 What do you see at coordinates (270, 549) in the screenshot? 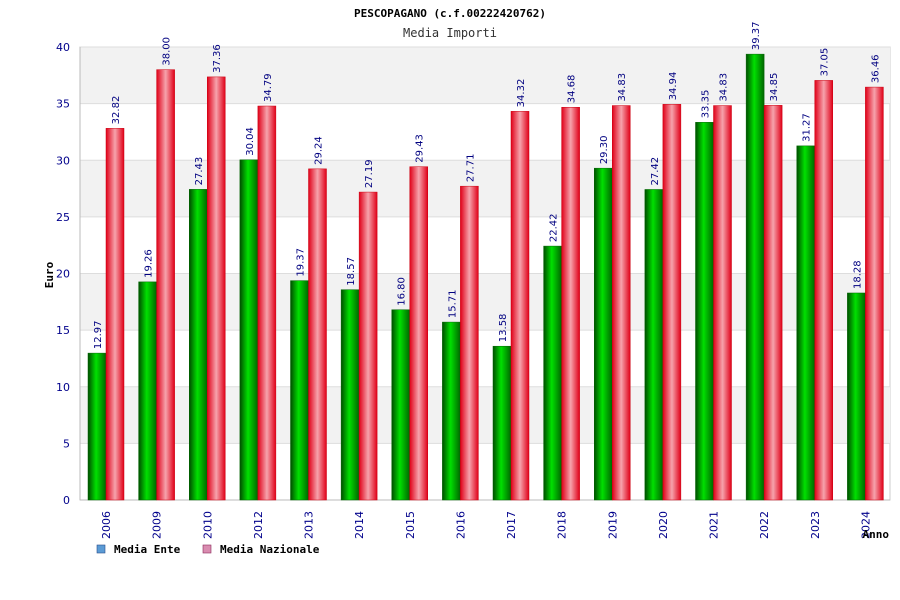
I see `legend-label-nazionale: Media Nazionale` at bounding box center [270, 549].